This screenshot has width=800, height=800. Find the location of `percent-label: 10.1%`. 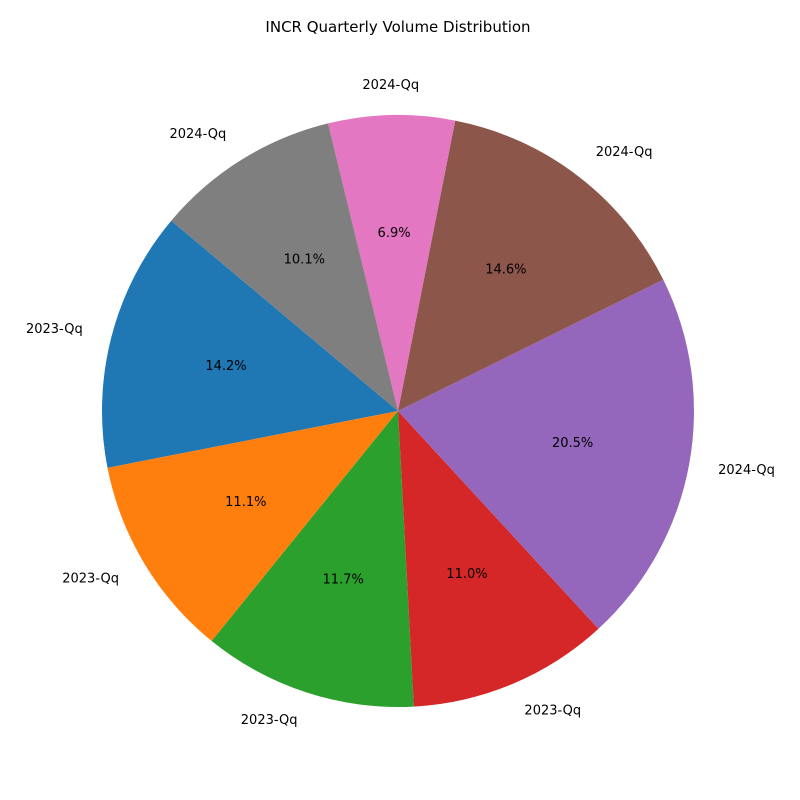

percent-label: 10.1% is located at coordinates (304, 260).